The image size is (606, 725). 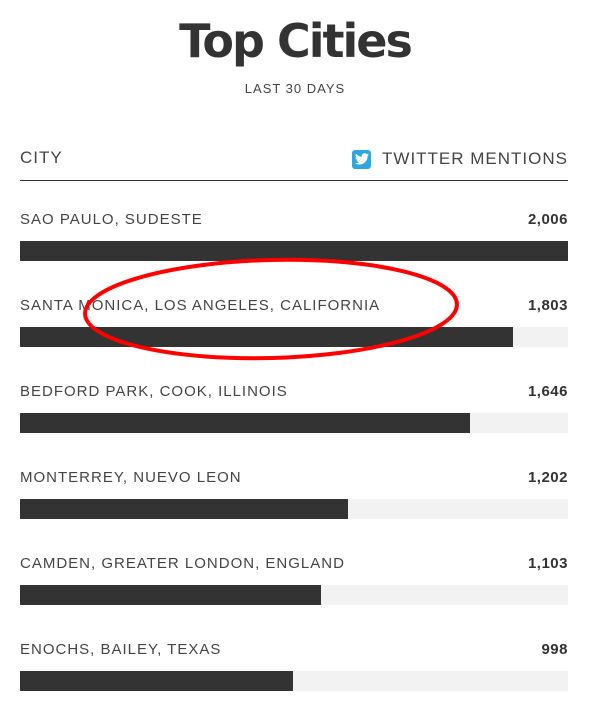 I want to click on table-row: SAO PAULO, SUDESTE 2,006, so click(x=294, y=241).